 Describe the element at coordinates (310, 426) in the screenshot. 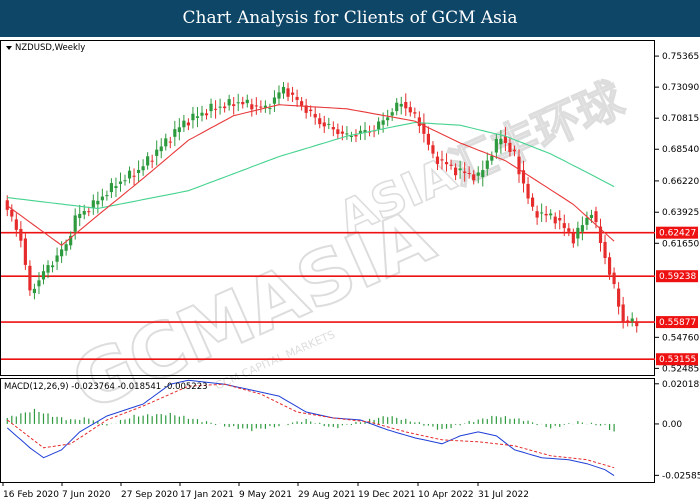

I see `macd-signal-line` at that location.